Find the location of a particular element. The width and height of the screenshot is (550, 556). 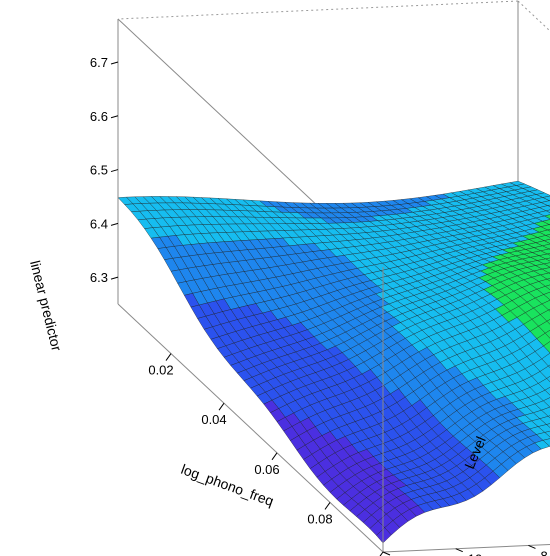

z-axis-tick-label: 6.7 is located at coordinates (99, 62).